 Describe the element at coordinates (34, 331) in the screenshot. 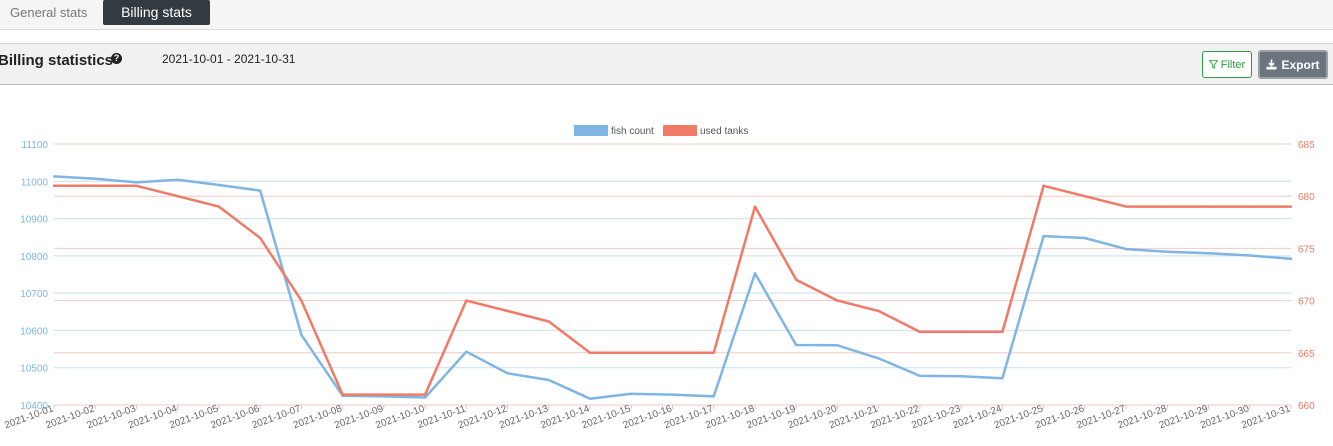

I see `y-left-tick-label-2: 10600` at that location.